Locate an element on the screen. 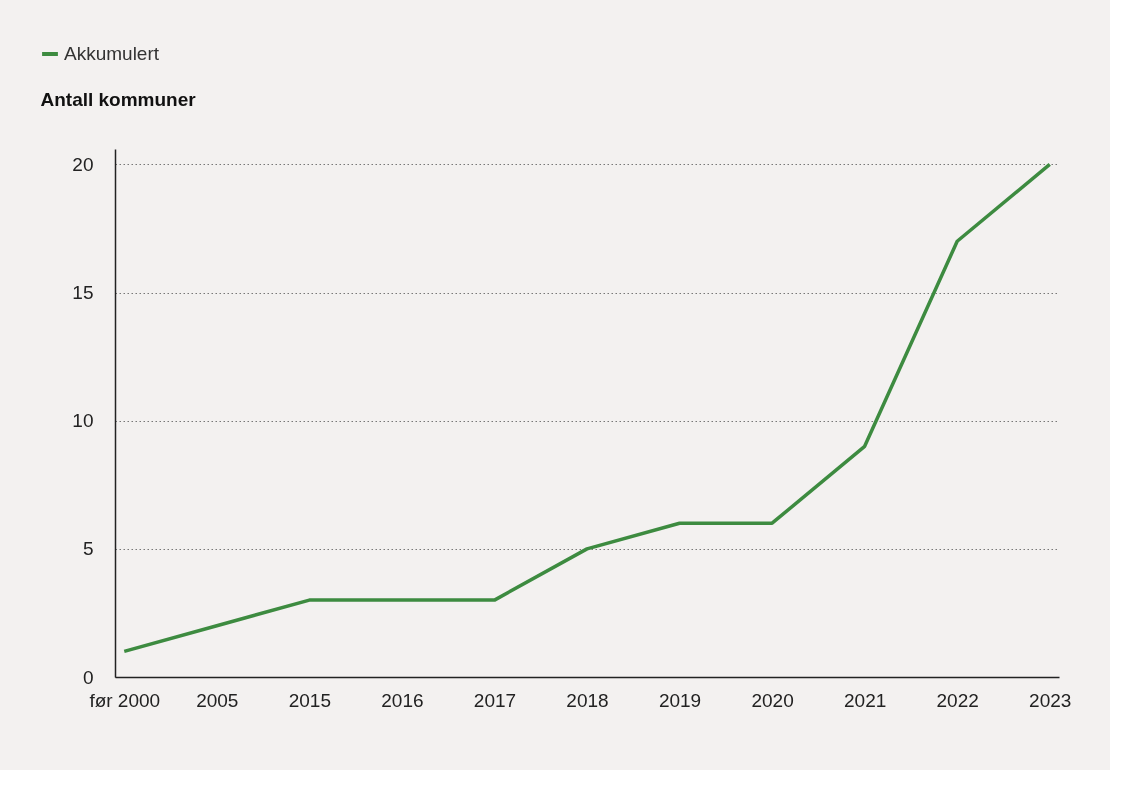 The width and height of the screenshot is (1135, 792). y-tick-label: 15 is located at coordinates (83, 293).